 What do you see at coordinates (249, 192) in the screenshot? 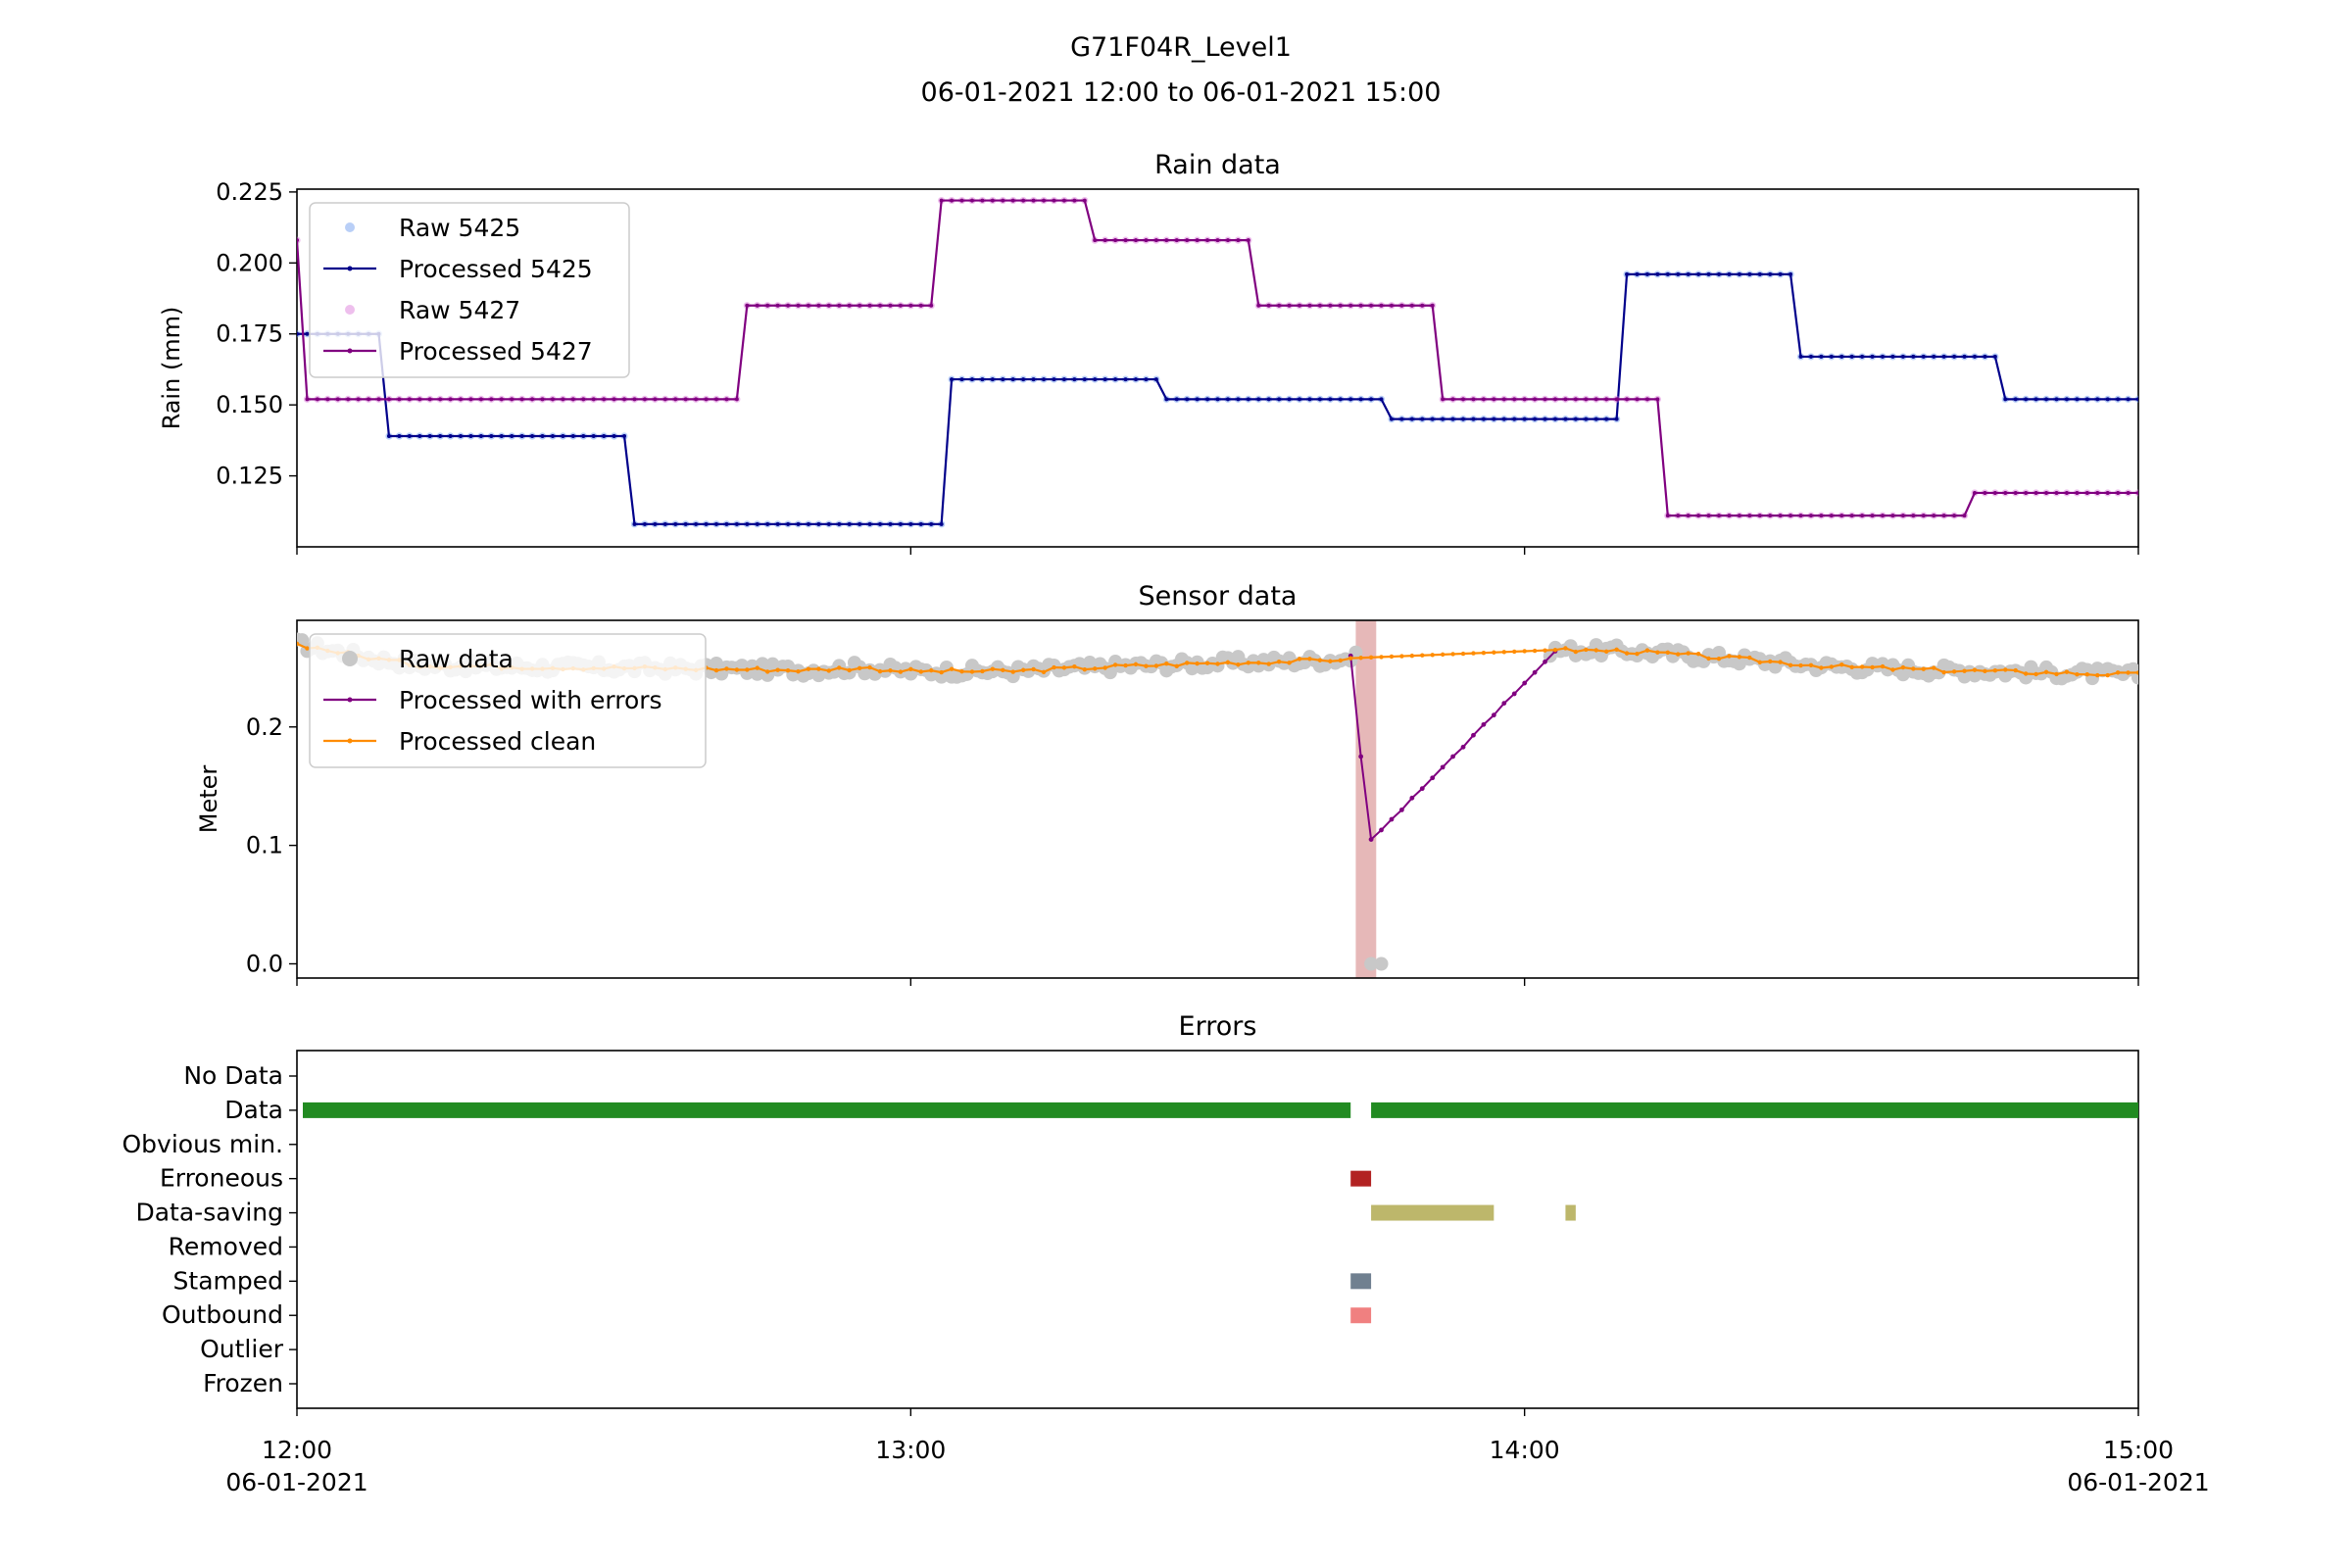
I see `y-tick-label: 0.225` at bounding box center [249, 192].